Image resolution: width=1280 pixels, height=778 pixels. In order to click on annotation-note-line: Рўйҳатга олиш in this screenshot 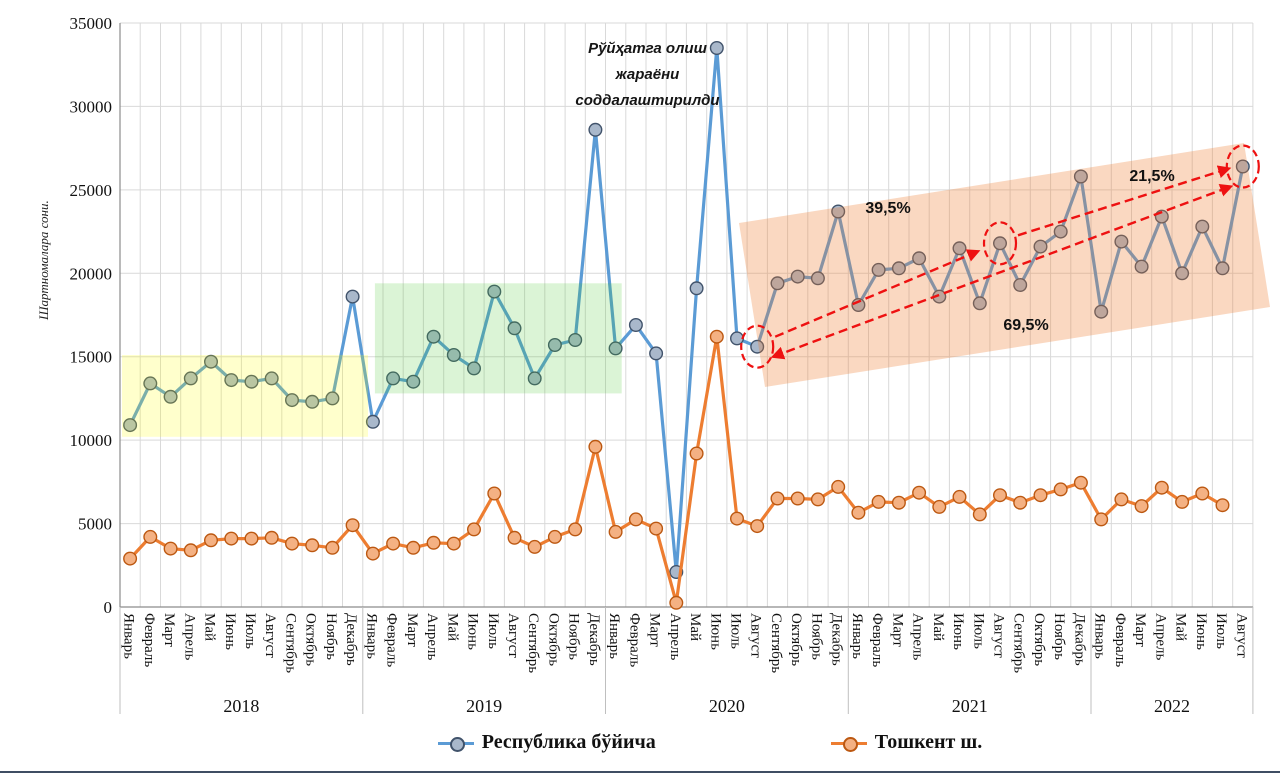, I will do `click(647, 48)`.